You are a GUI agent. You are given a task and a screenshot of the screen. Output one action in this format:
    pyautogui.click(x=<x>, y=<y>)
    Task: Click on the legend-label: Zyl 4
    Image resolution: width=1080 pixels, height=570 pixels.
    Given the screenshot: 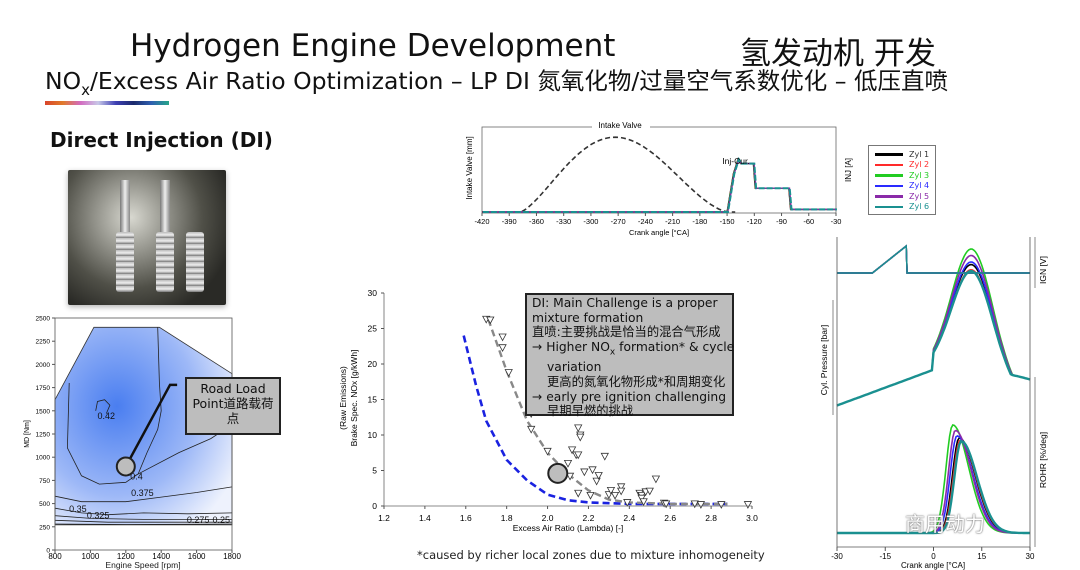 What is the action you would take?
    pyautogui.click(x=919, y=186)
    